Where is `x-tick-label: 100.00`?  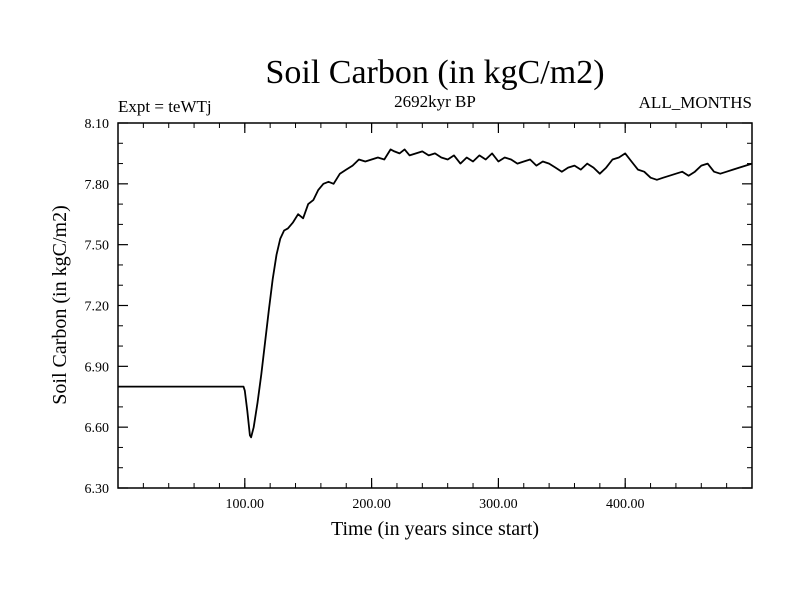 x-tick-label: 100.00 is located at coordinates (245, 504).